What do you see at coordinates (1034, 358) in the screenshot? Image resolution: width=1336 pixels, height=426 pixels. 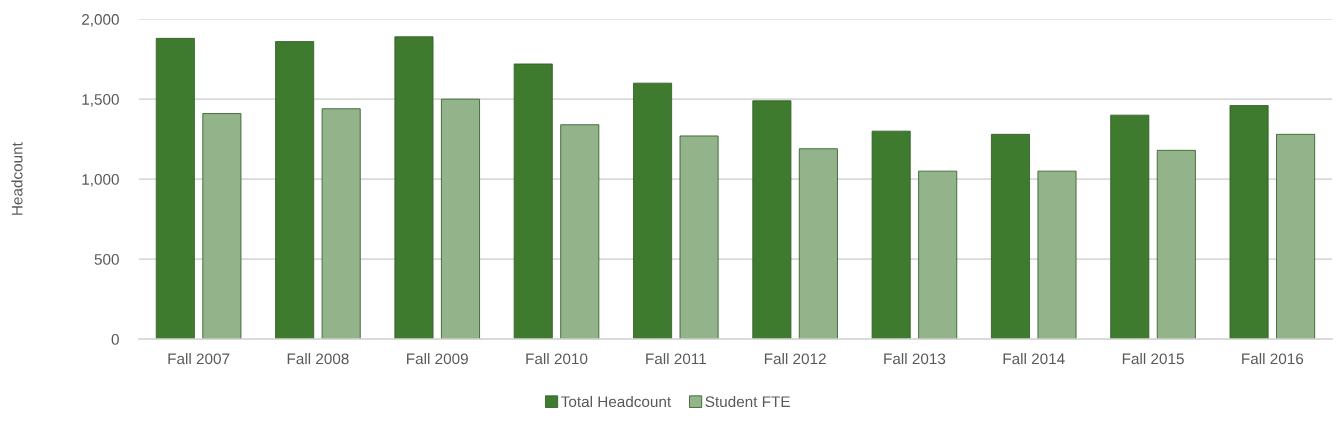 I see `x-tick-label: Fall 2014` at bounding box center [1034, 358].